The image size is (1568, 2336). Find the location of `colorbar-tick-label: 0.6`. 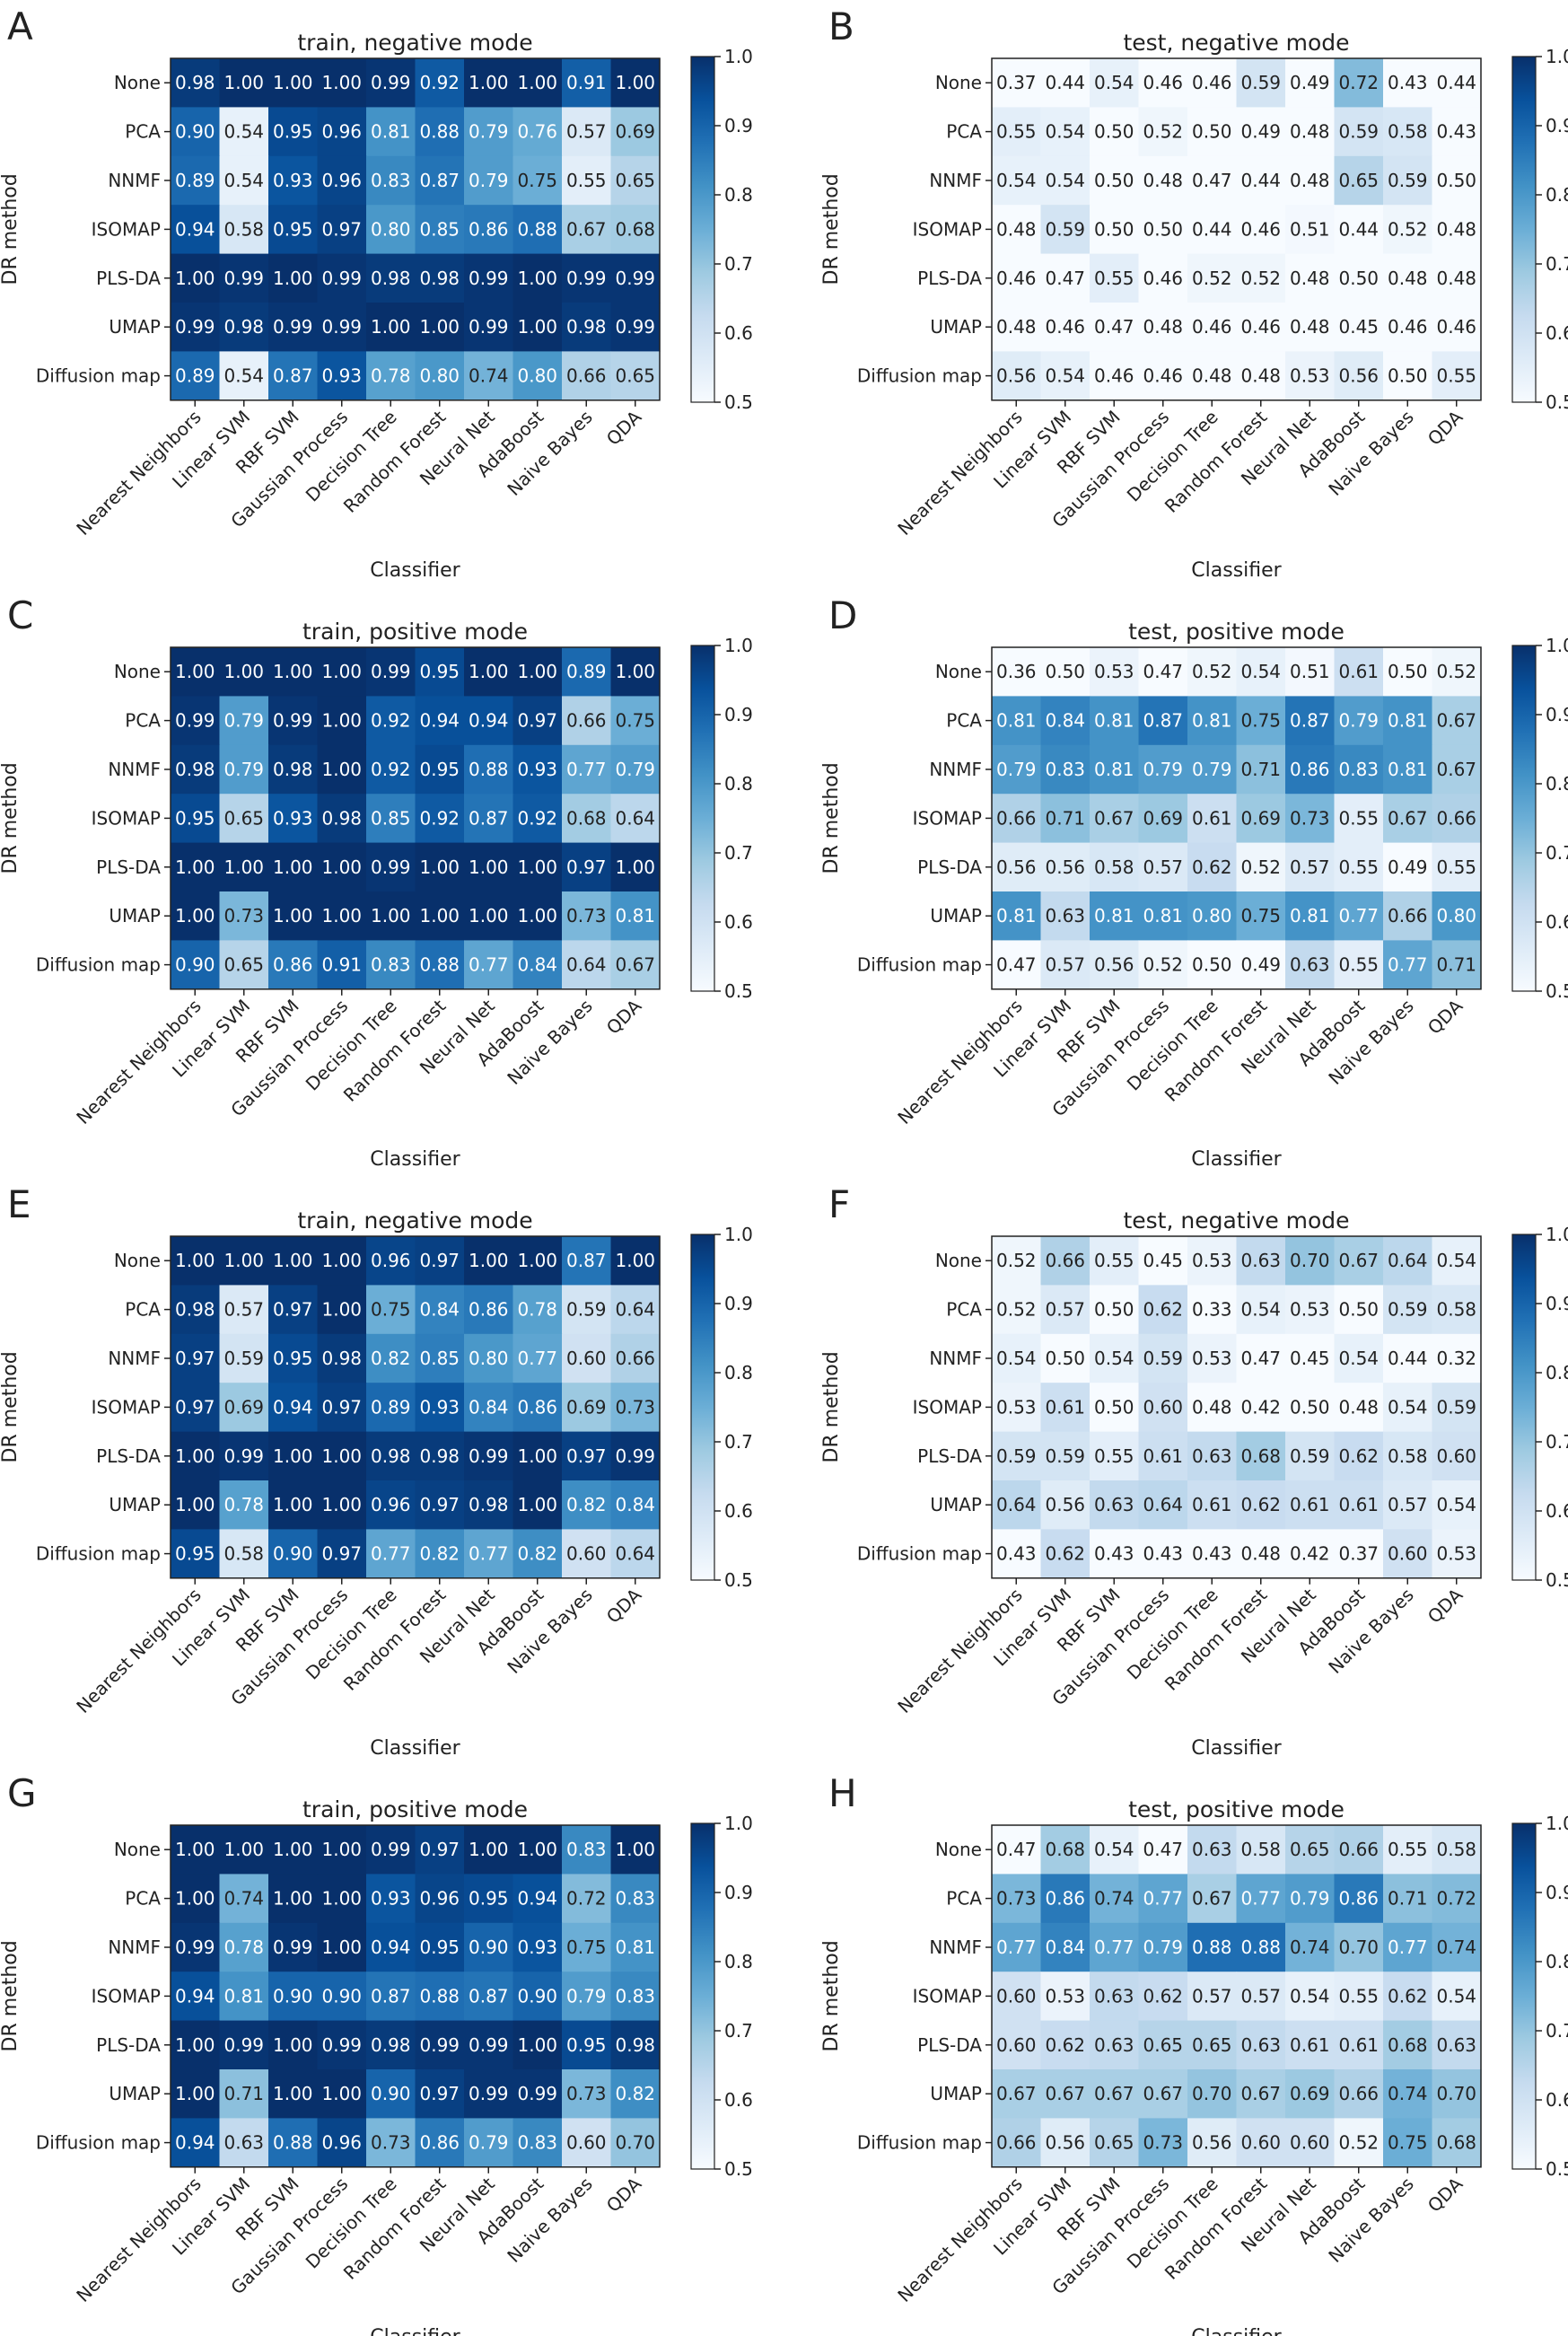

colorbar-tick-label: 0.6 is located at coordinates (738, 922).